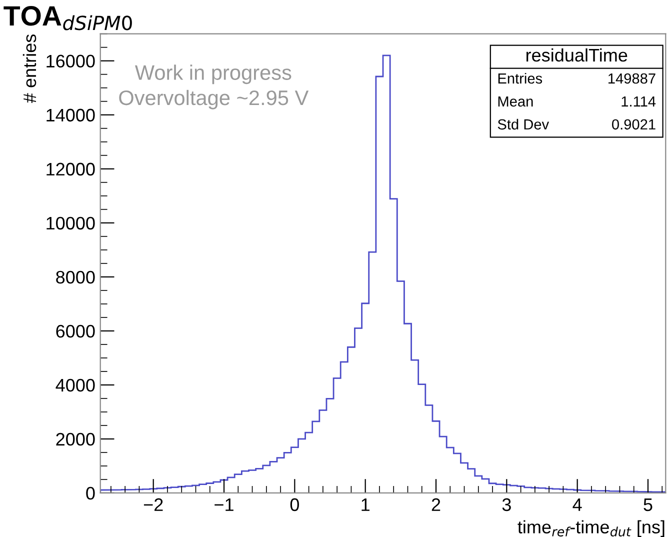 This screenshot has width=669, height=537. Describe the element at coordinates (75, 331) in the screenshot. I see `y-tick-label: 6000` at that location.